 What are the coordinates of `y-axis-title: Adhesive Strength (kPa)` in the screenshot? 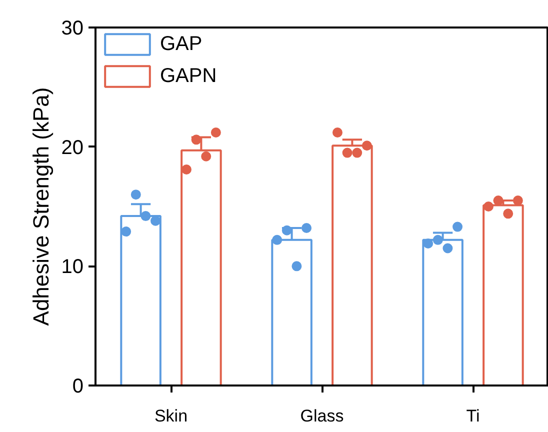 It's located at (41, 206).